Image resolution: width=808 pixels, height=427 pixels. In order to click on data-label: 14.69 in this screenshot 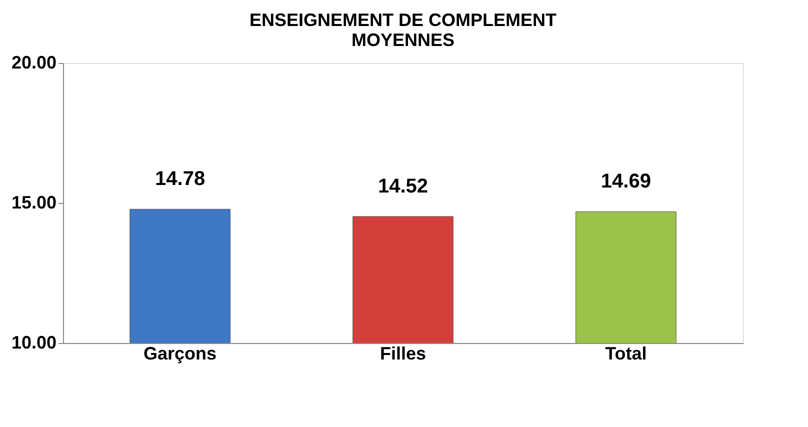, I will do `click(625, 181)`.